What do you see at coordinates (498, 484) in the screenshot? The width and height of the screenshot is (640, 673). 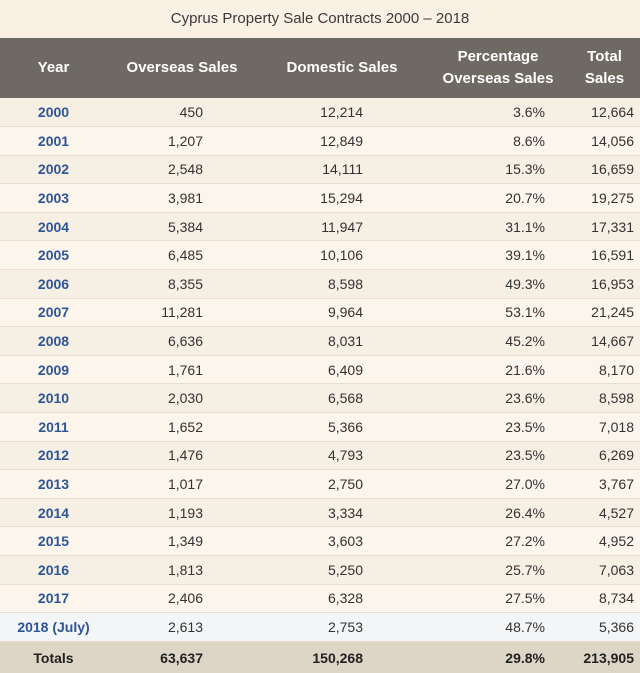 I see `row-percentage-overseas: 27.0%` at bounding box center [498, 484].